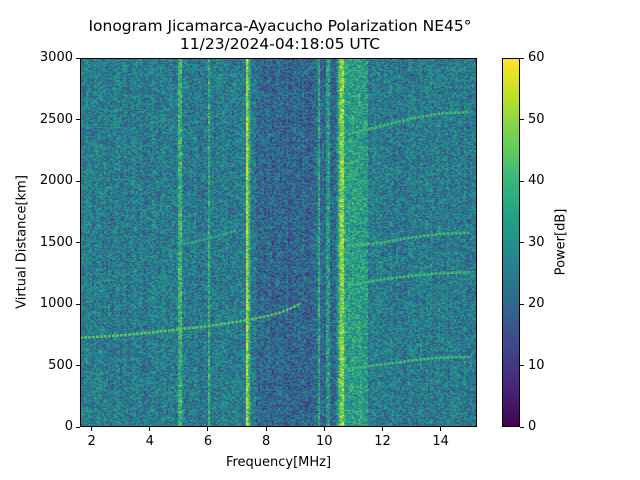 The width and height of the screenshot is (640, 480). Describe the element at coordinates (280, 44) in the screenshot. I see `chart-subtitle: 11/23/2024-04:18:05 UTC` at that location.